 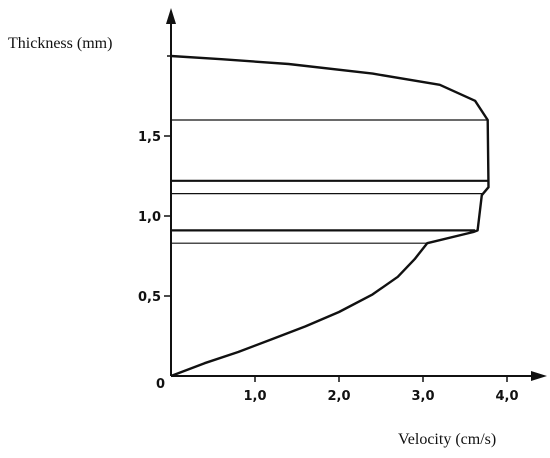 What do you see at coordinates (149, 217) in the screenshot?
I see `y-tick-label: 1,0` at bounding box center [149, 217].